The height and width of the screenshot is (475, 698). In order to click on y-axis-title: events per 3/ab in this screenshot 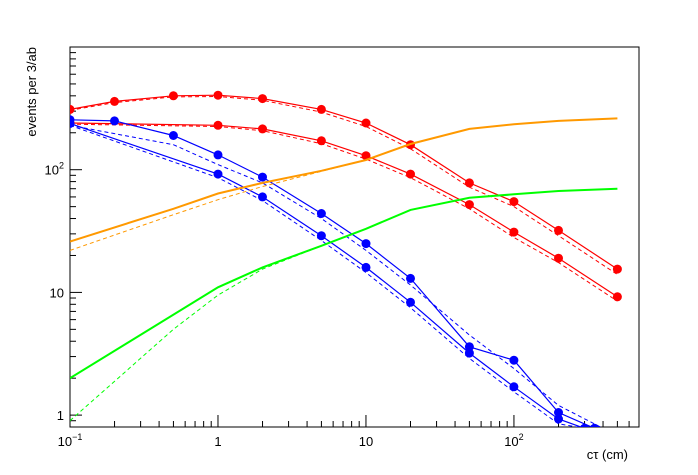, I will do `click(31, 92)`.